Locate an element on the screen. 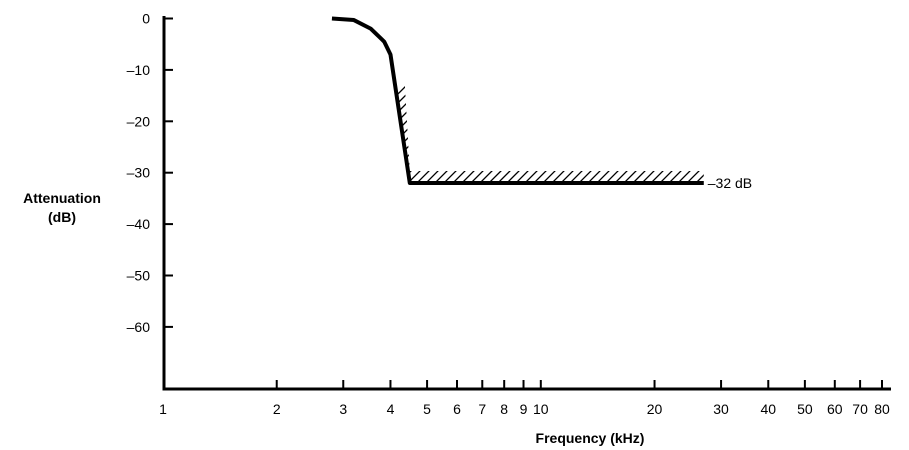  x-tick-label: 4 is located at coordinates (391, 409).